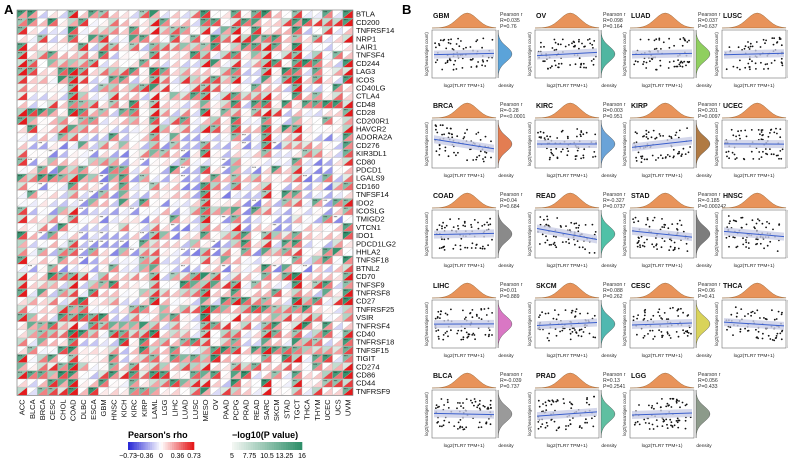  I want to click on p-legend-tick: 5, so click(232, 456).